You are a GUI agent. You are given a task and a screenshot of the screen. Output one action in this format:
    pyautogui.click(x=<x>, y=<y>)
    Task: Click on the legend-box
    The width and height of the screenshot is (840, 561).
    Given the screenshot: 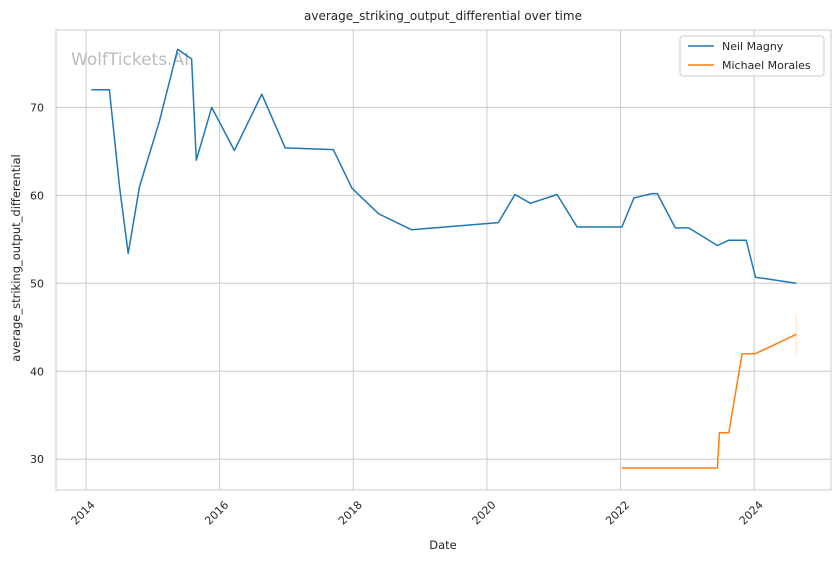 What is the action you would take?
    pyautogui.click(x=752, y=56)
    